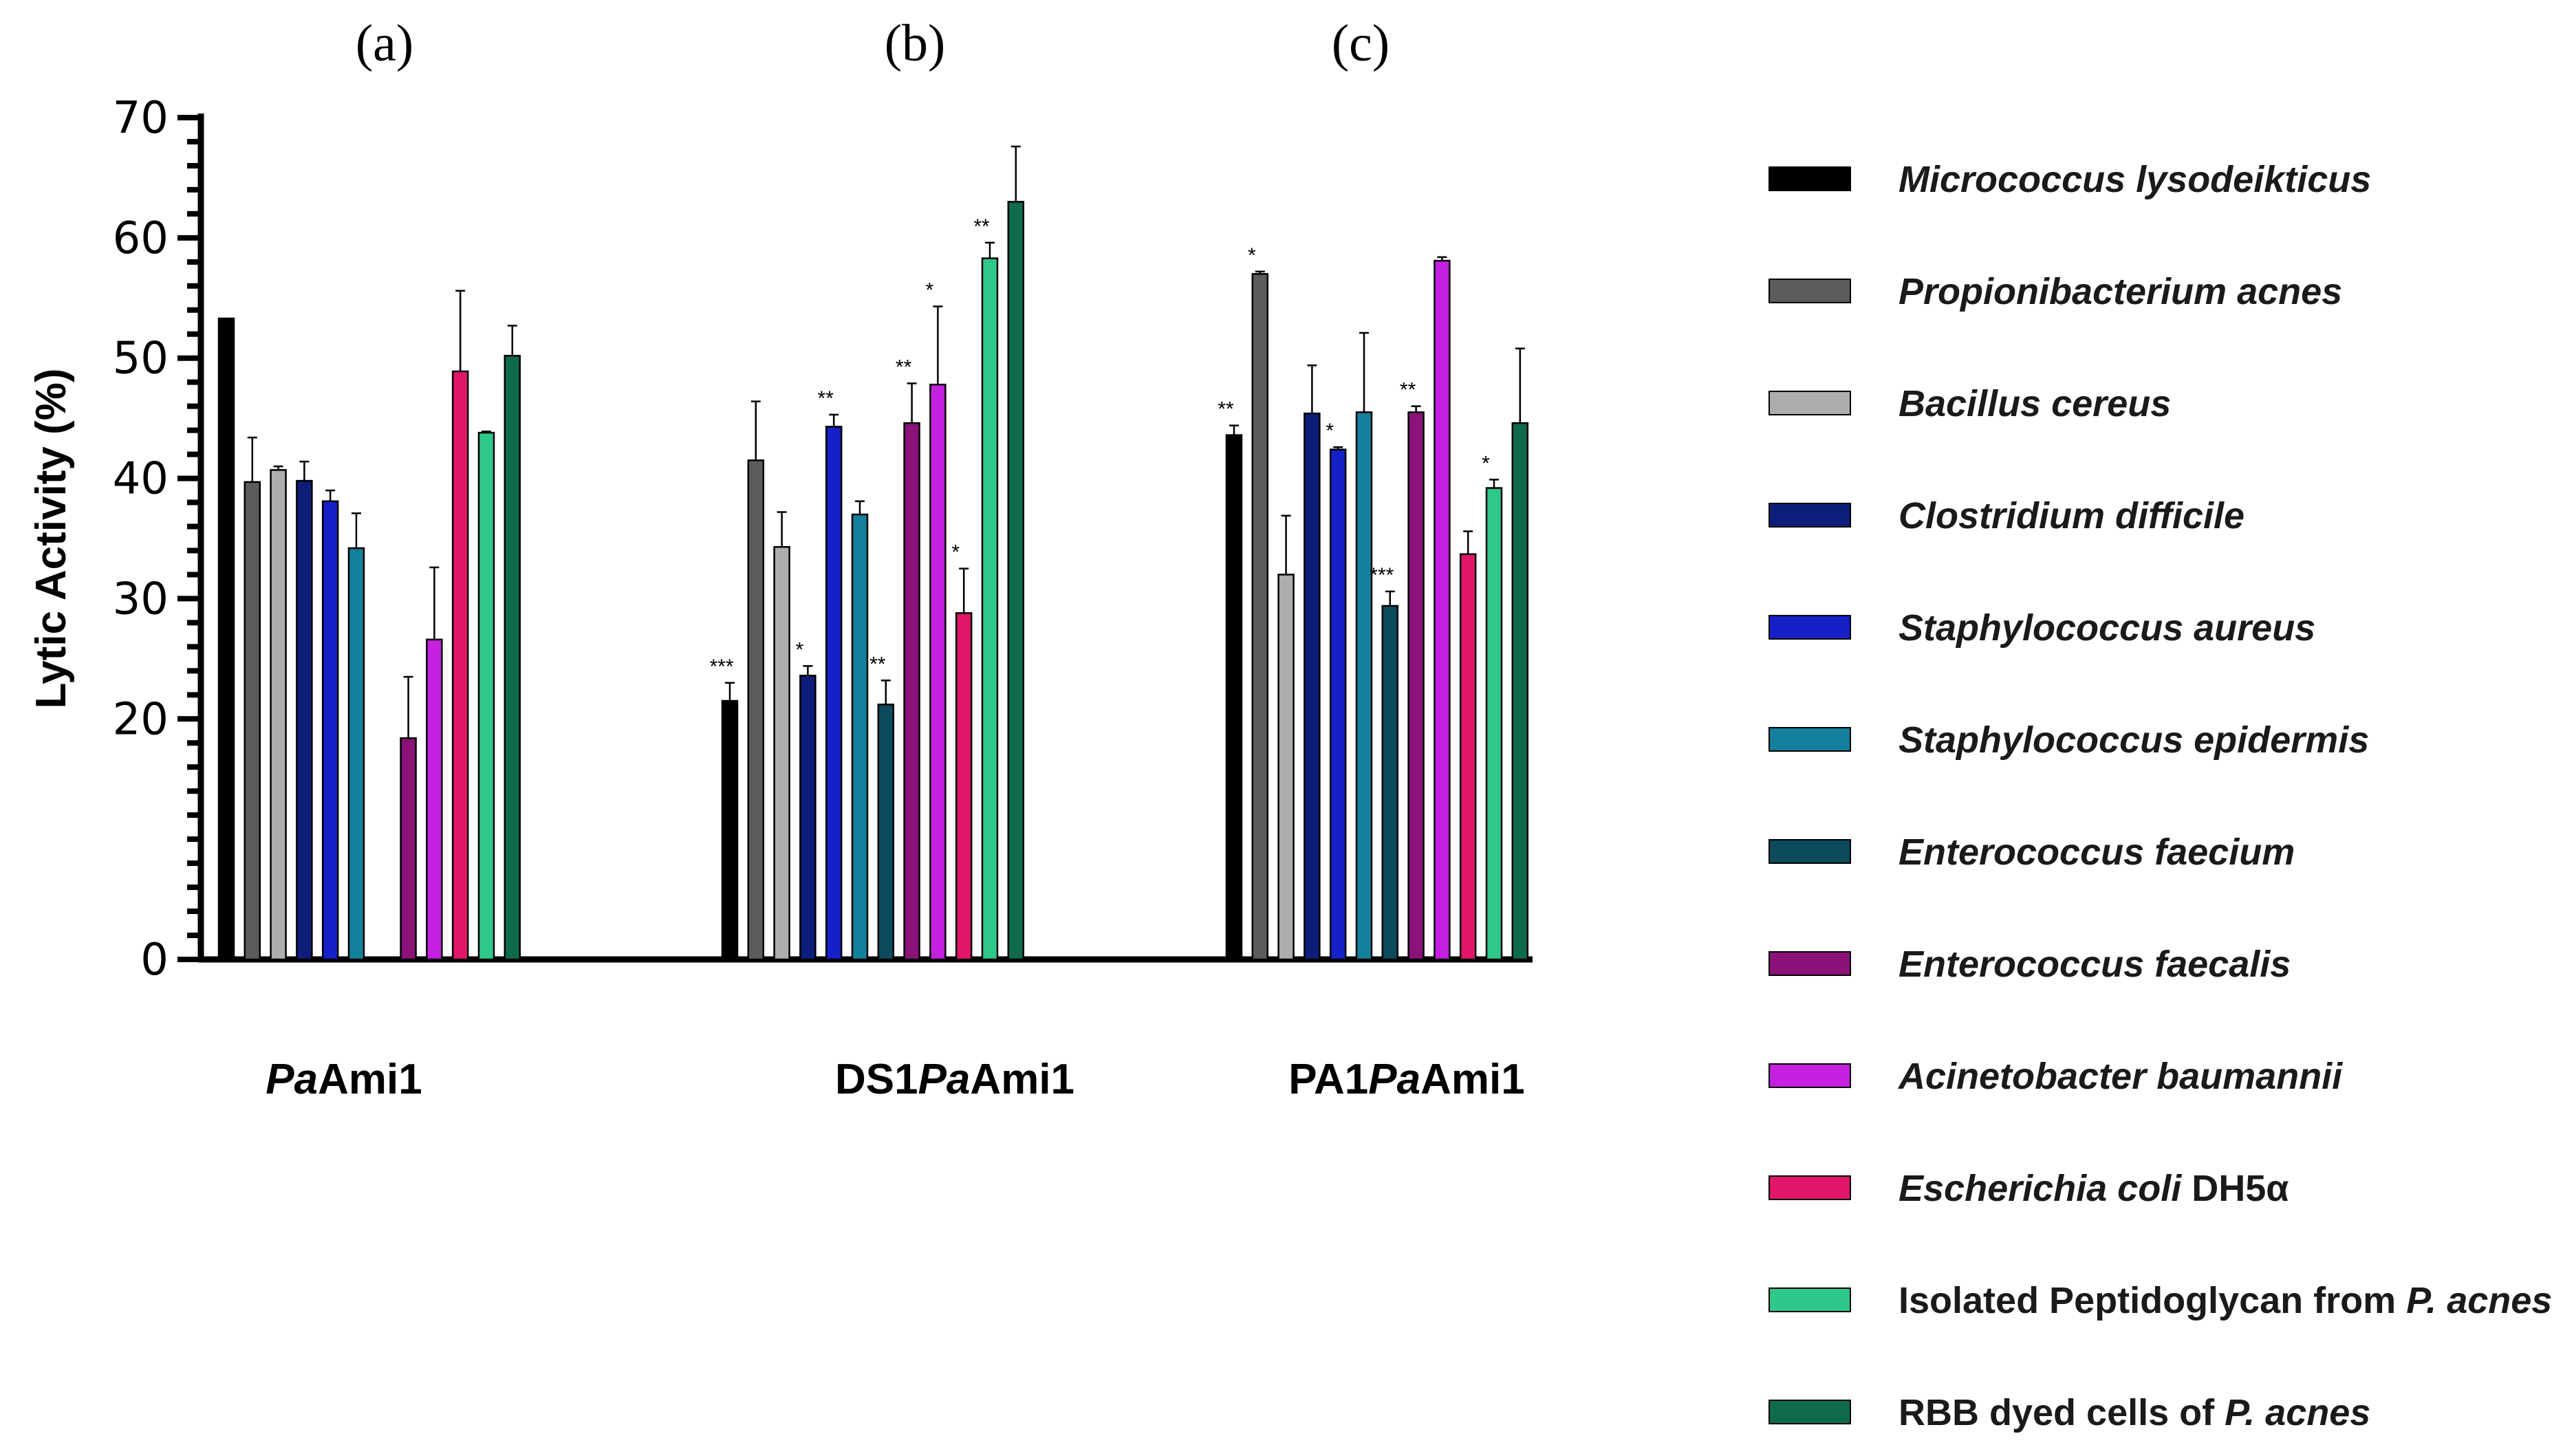 This screenshot has width=2574, height=1456. I want to click on legend-label-italic: Escherichia coli, so click(2041, 1188).